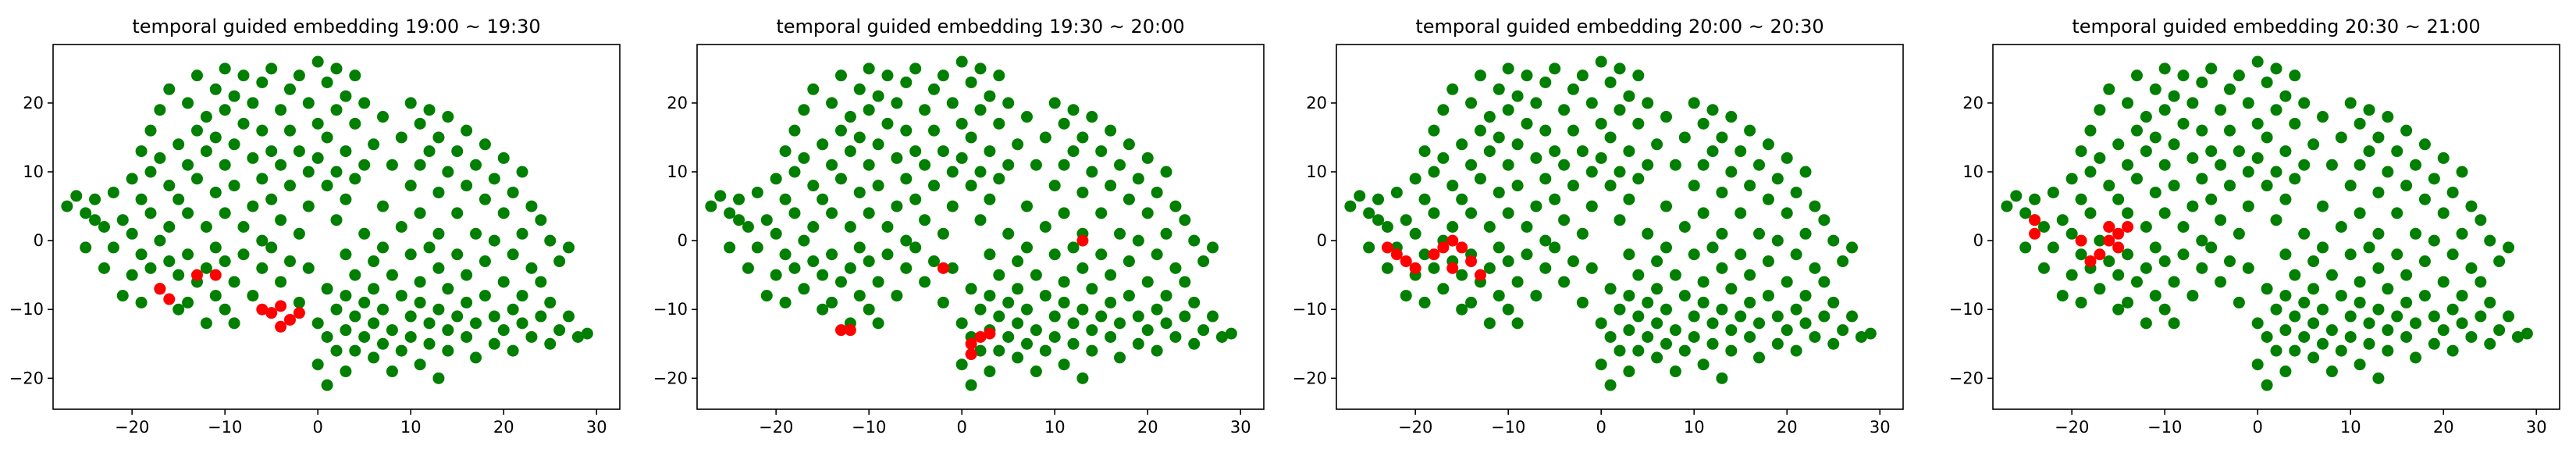 The width and height of the screenshot is (2576, 460). Describe the element at coordinates (2350, 427) in the screenshot. I see `x-tick-label: 10` at that location.